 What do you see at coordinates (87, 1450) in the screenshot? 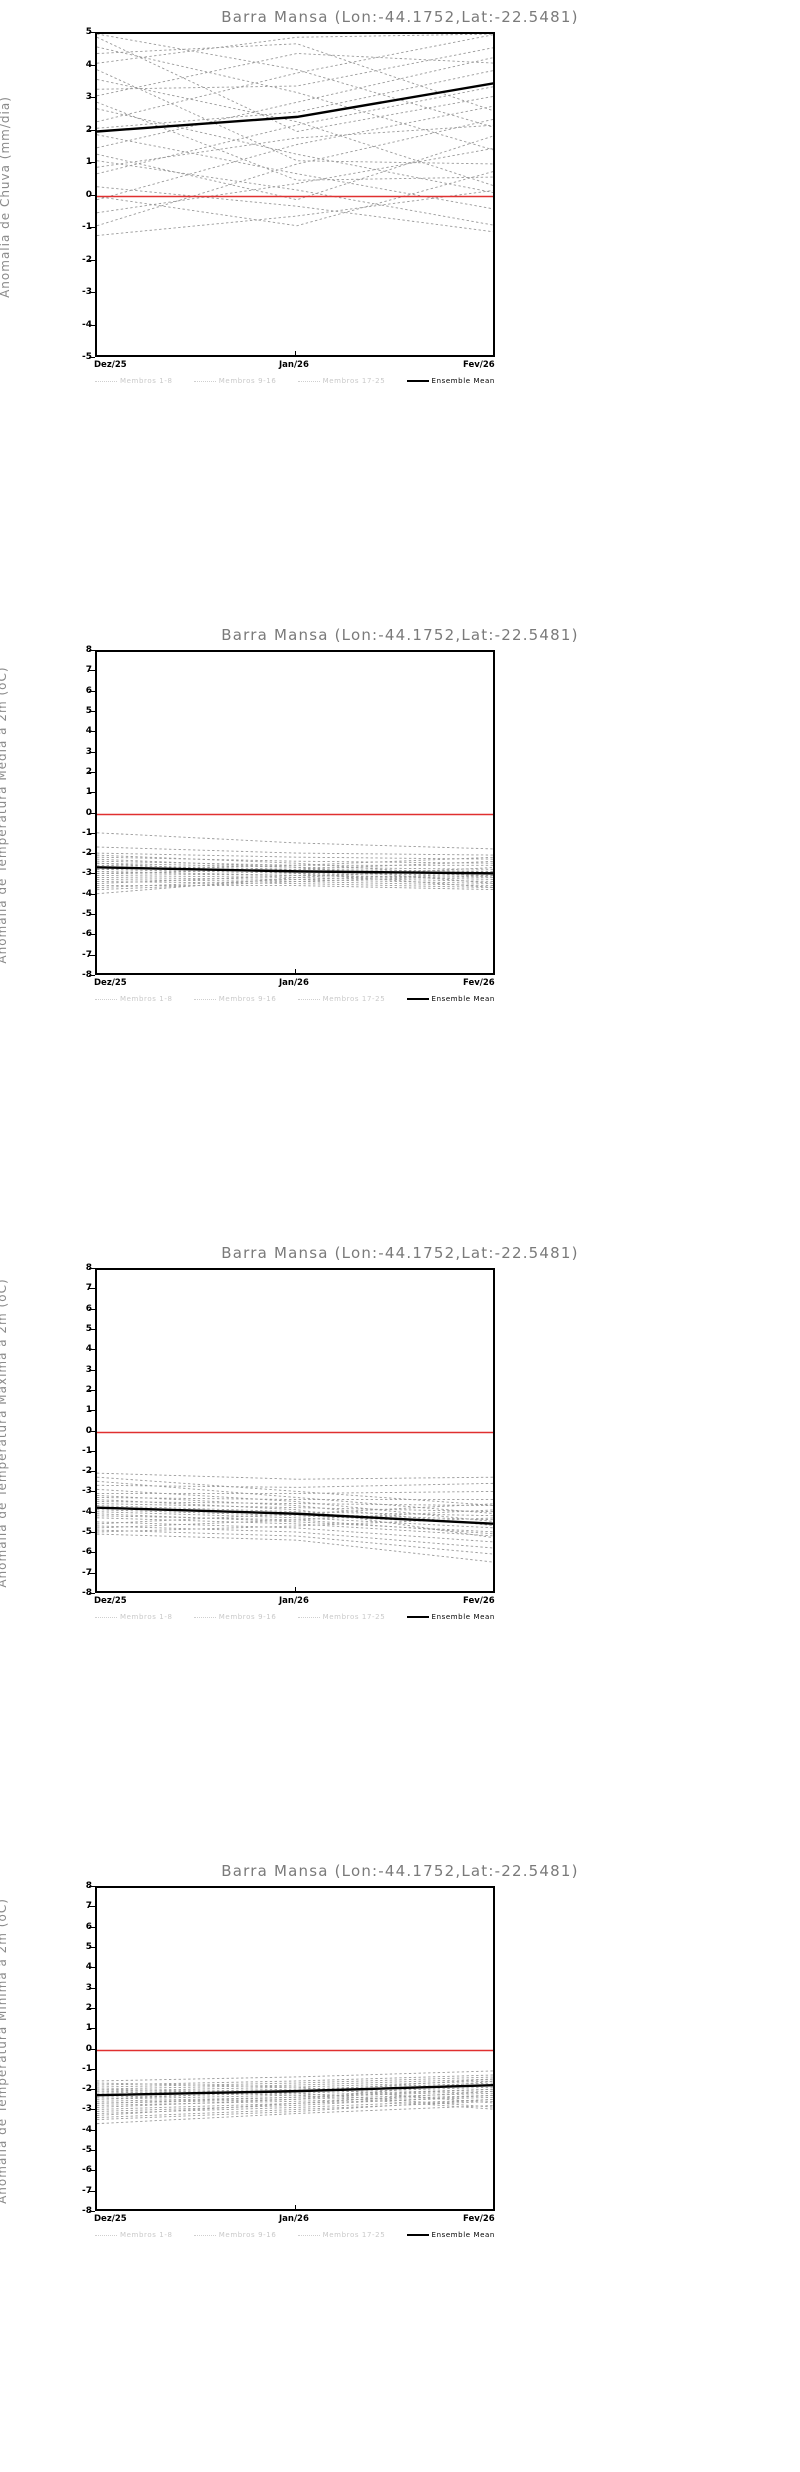
I see `y-tick-label: -1` at bounding box center [87, 1450].